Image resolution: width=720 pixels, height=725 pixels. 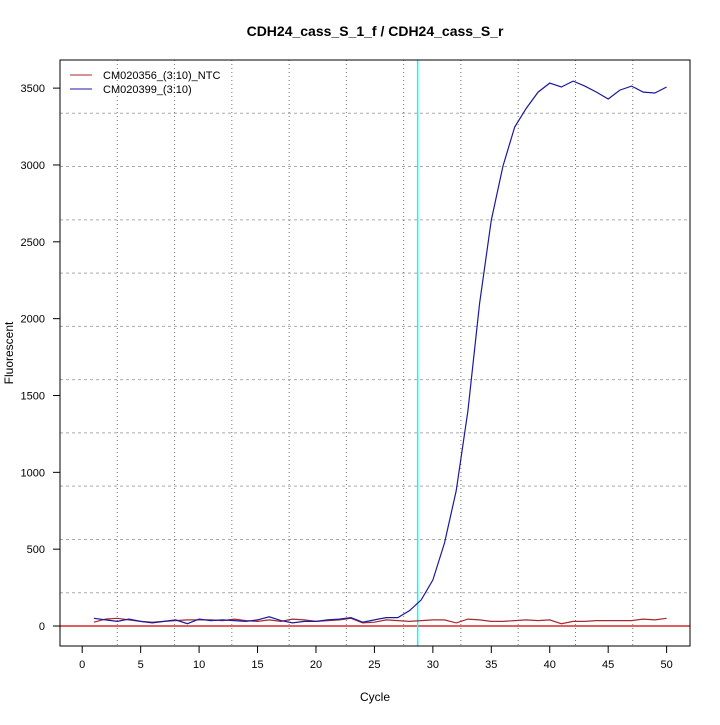 What do you see at coordinates (375, 697) in the screenshot?
I see `x-axis-label: Cycle` at bounding box center [375, 697].